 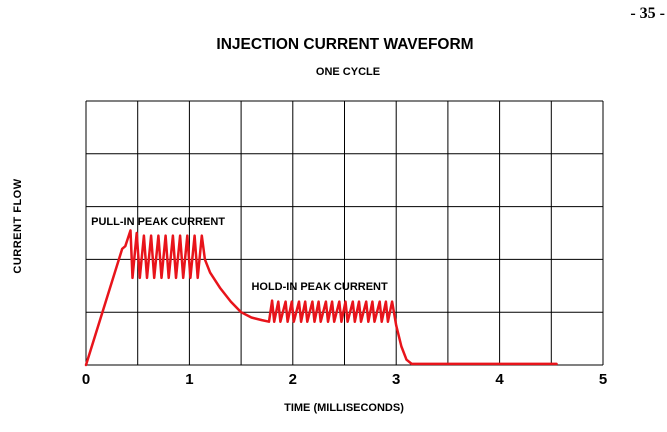 I want to click on x-tick-label: 2, so click(x=293, y=379).